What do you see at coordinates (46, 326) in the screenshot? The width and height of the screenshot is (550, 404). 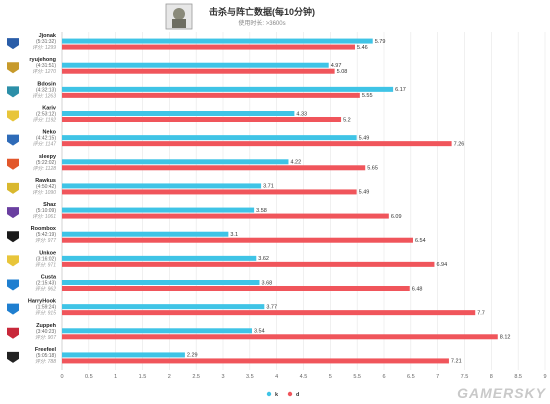 I see `player-name: Zuppeh` at bounding box center [46, 326].